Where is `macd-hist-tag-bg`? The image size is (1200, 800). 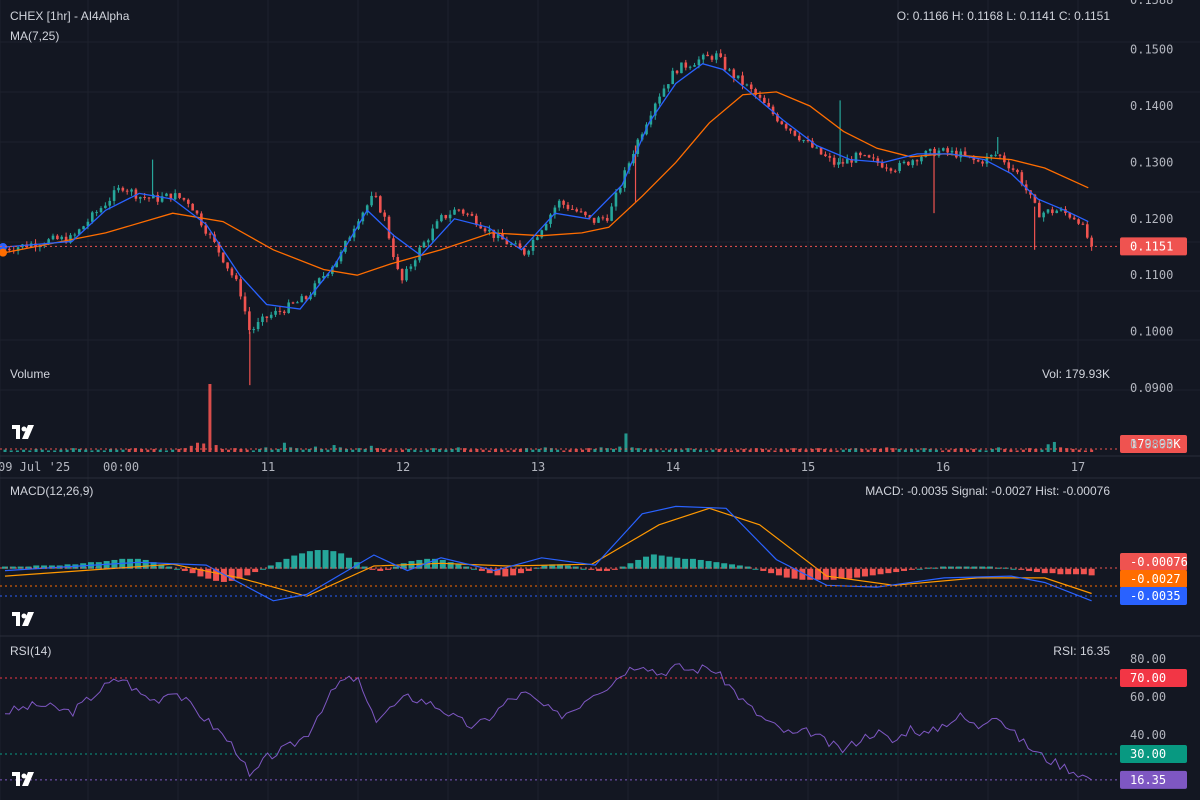
macd-hist-tag-bg is located at coordinates (1153, 562).